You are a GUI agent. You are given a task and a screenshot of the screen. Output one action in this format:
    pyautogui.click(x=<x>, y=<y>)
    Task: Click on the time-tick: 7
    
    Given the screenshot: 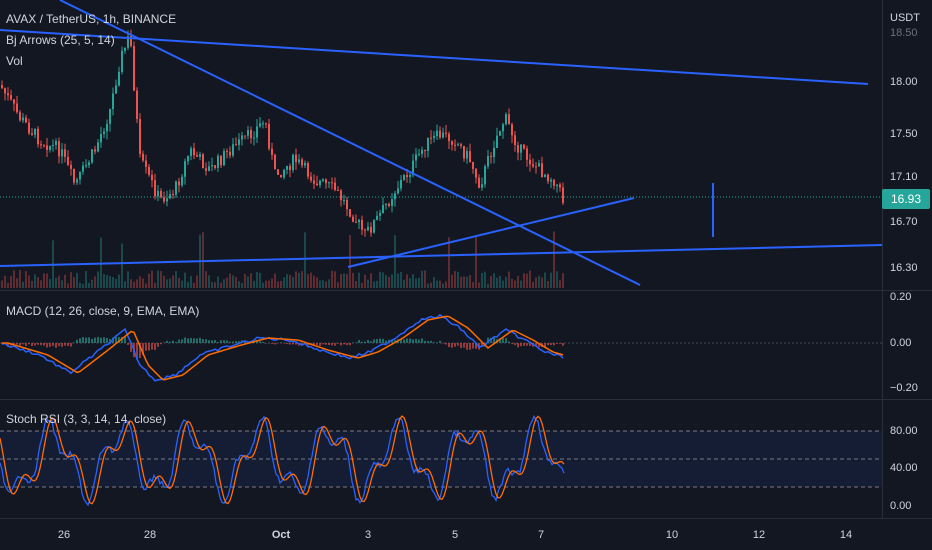 What is the action you would take?
    pyautogui.click(x=541, y=535)
    